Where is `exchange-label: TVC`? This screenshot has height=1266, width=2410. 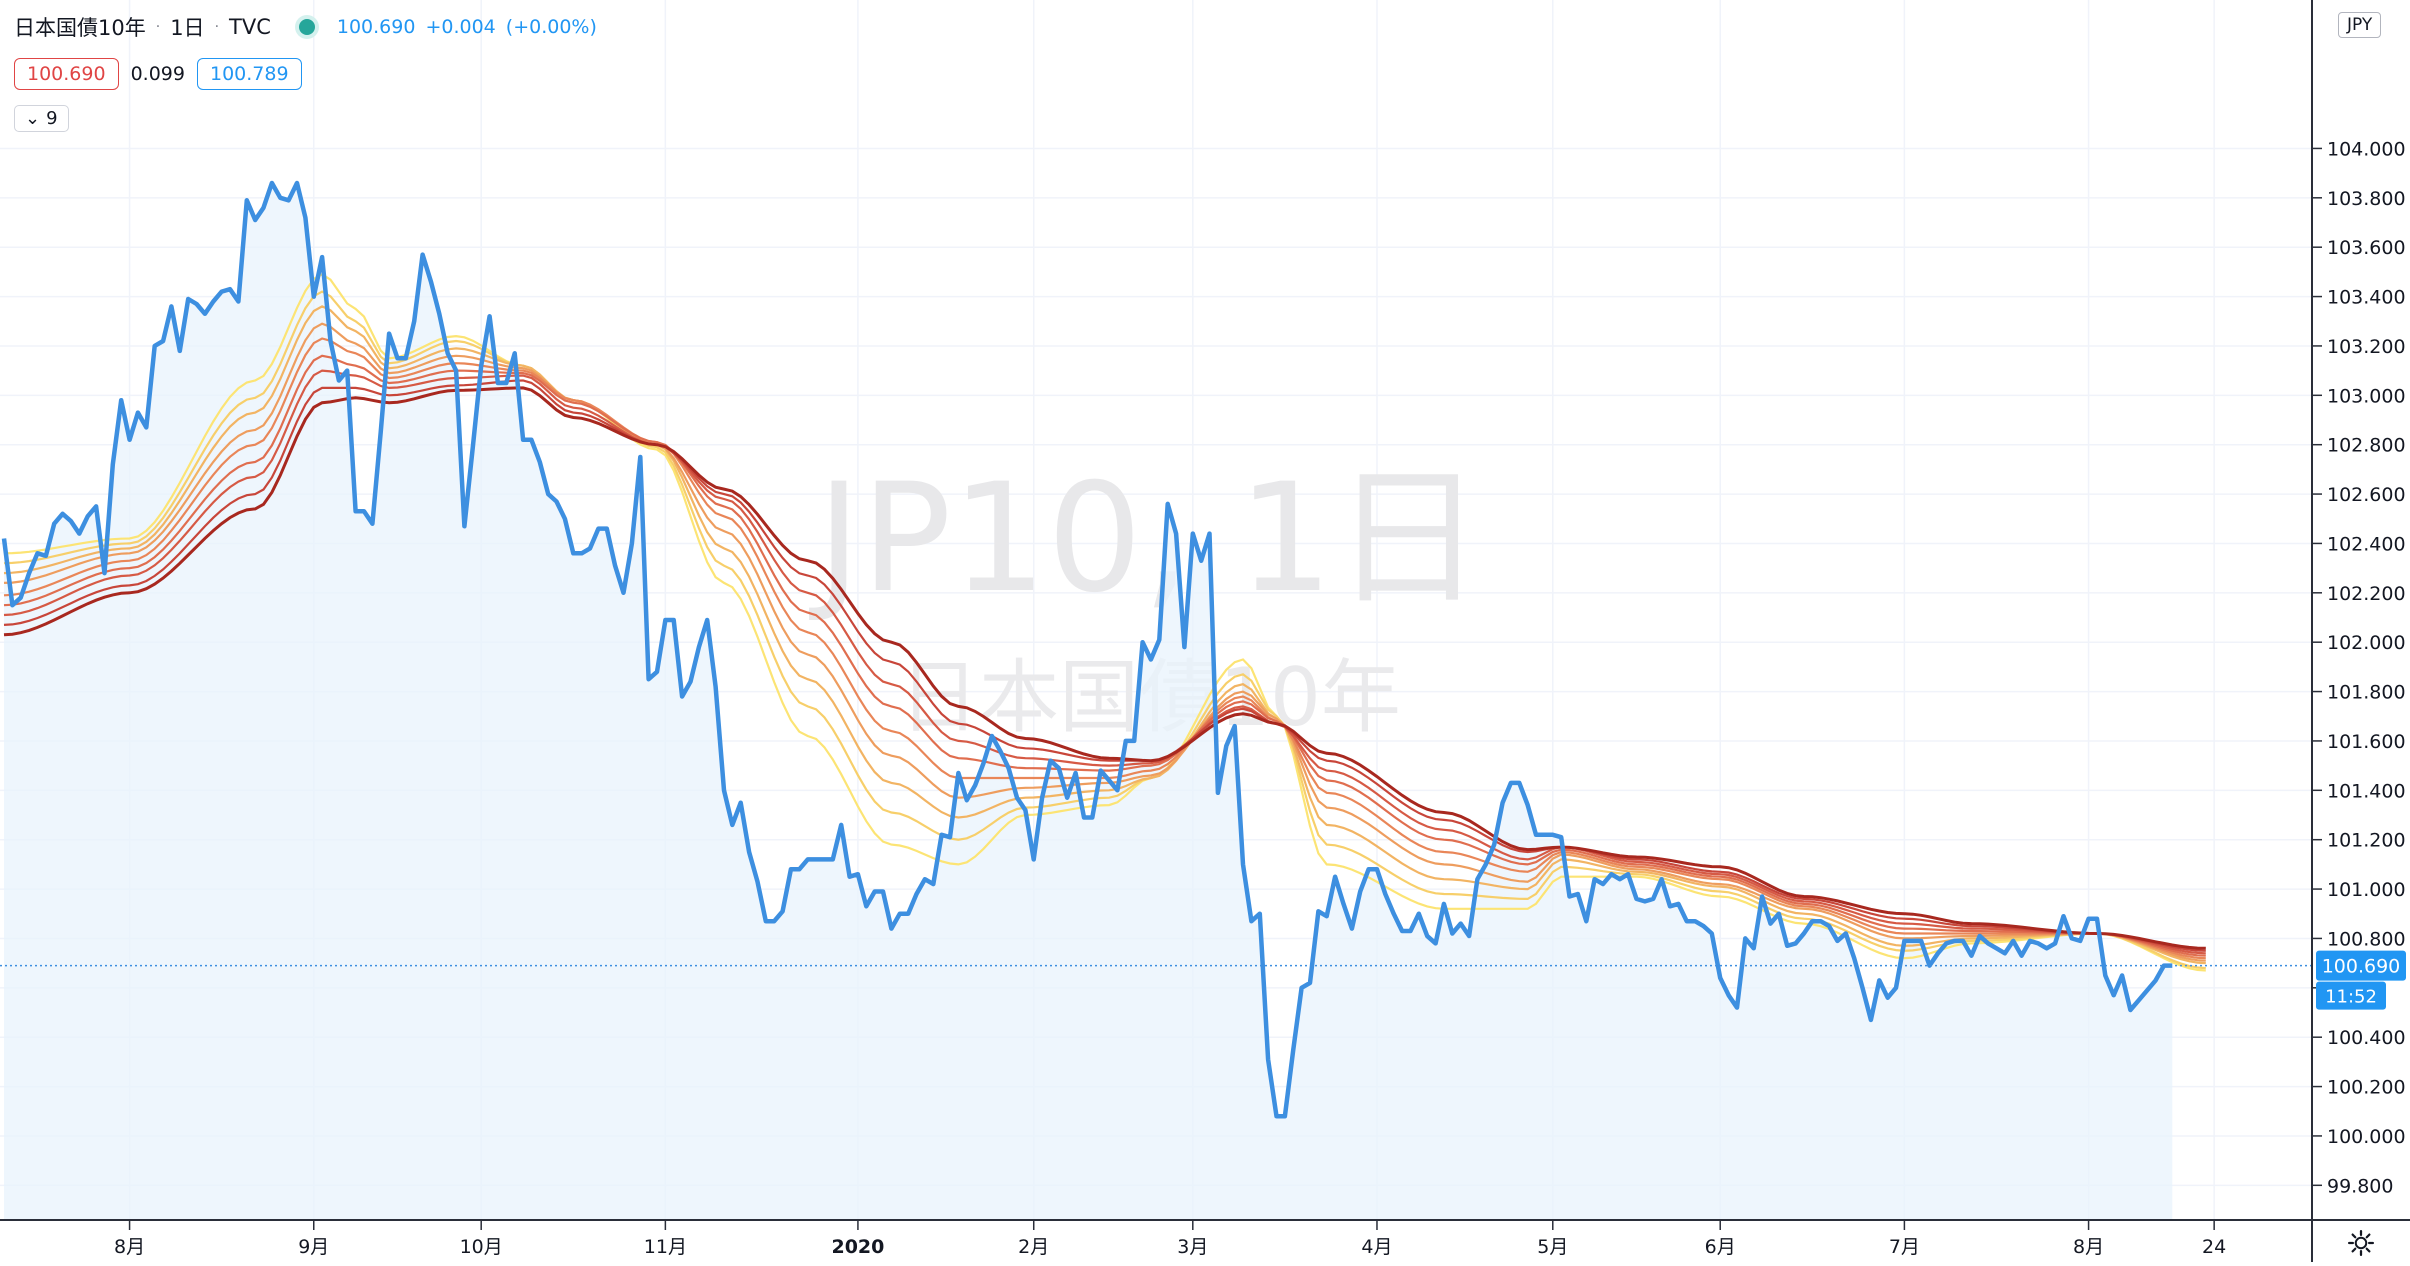
exchange-label: TVC is located at coordinates (250, 27).